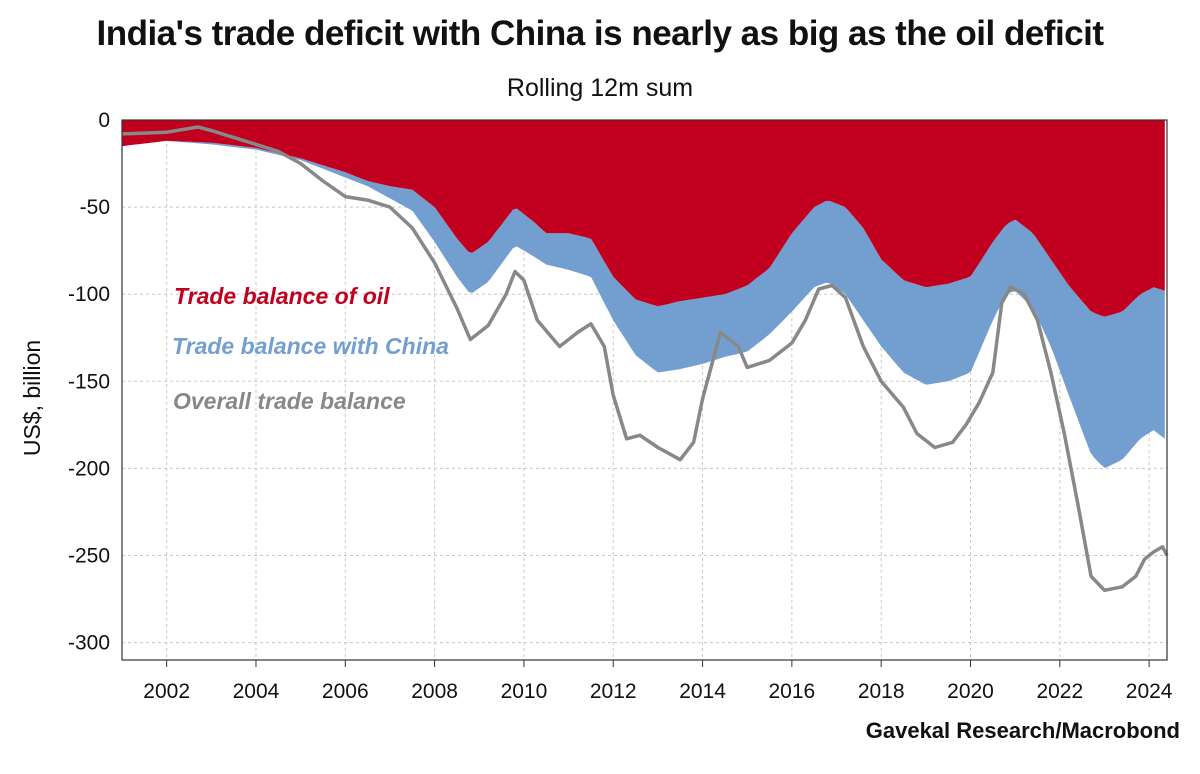  Describe the element at coordinates (792, 691) in the screenshot. I see `x-tick-label: 2016` at that location.